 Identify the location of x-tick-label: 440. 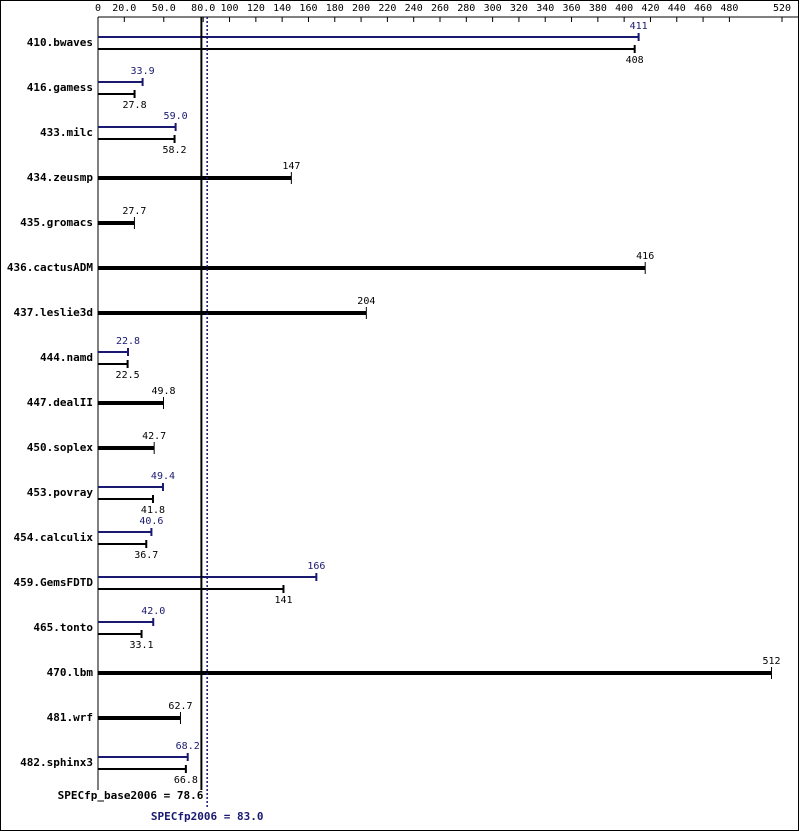
(677, 8).